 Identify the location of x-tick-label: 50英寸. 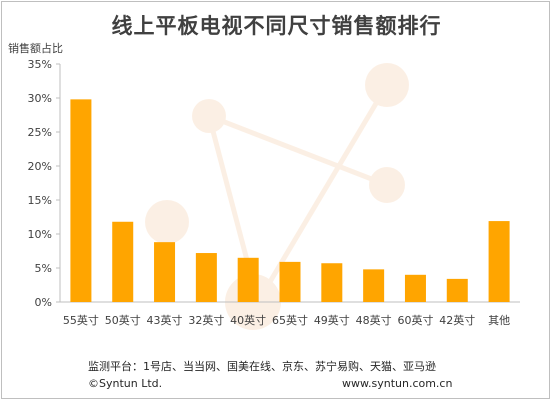
(123, 320).